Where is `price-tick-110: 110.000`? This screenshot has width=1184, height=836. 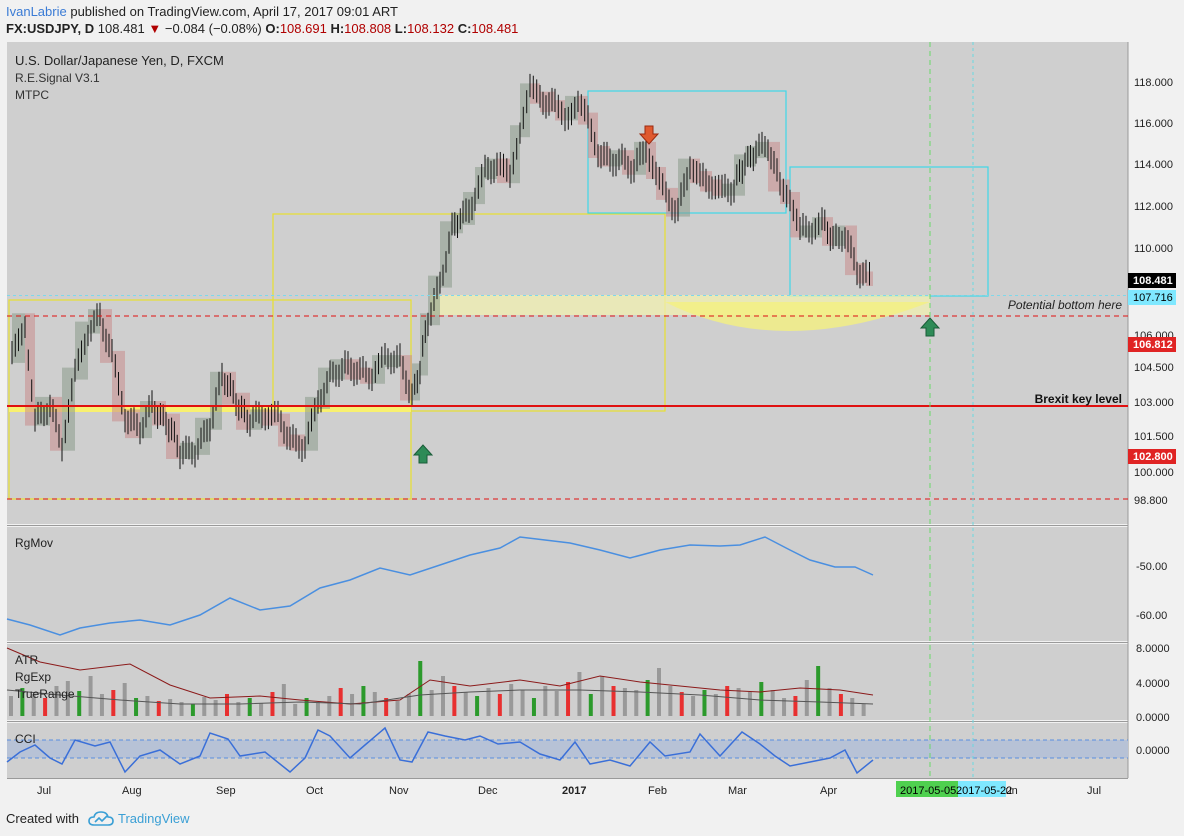 price-tick-110: 110.000 is located at coordinates (1153, 249).